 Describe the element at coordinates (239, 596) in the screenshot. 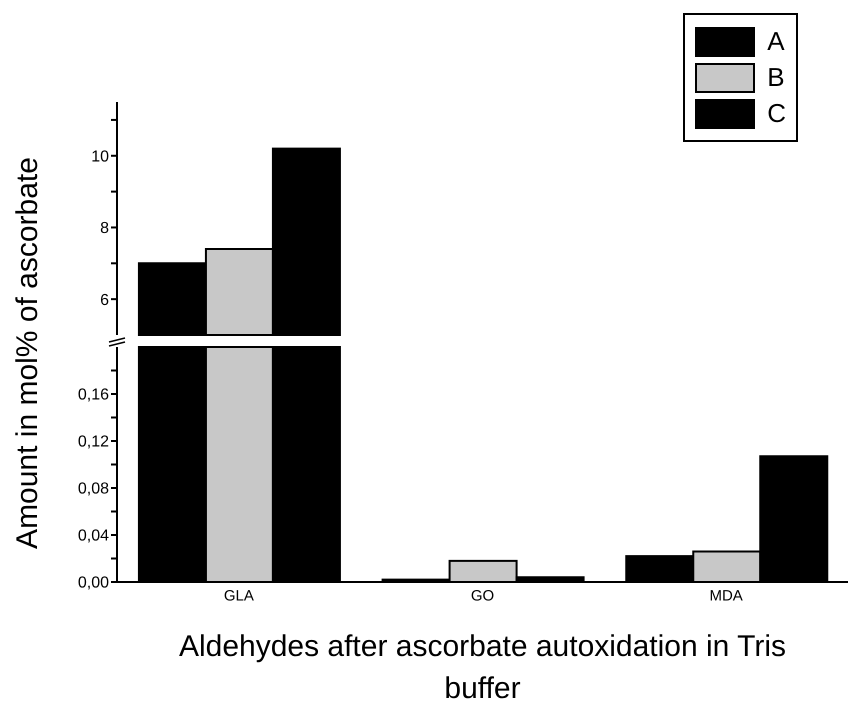

I see `x-tick-label: GLA` at that location.